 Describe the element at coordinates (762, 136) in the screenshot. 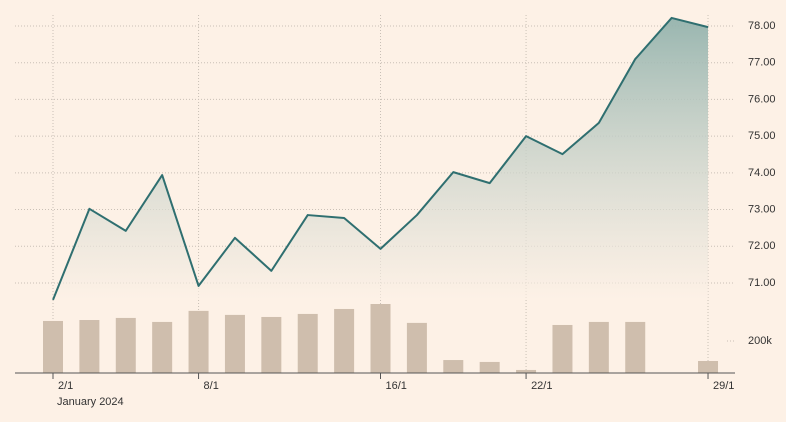

I see `y-tick-label: 75.00` at that location.